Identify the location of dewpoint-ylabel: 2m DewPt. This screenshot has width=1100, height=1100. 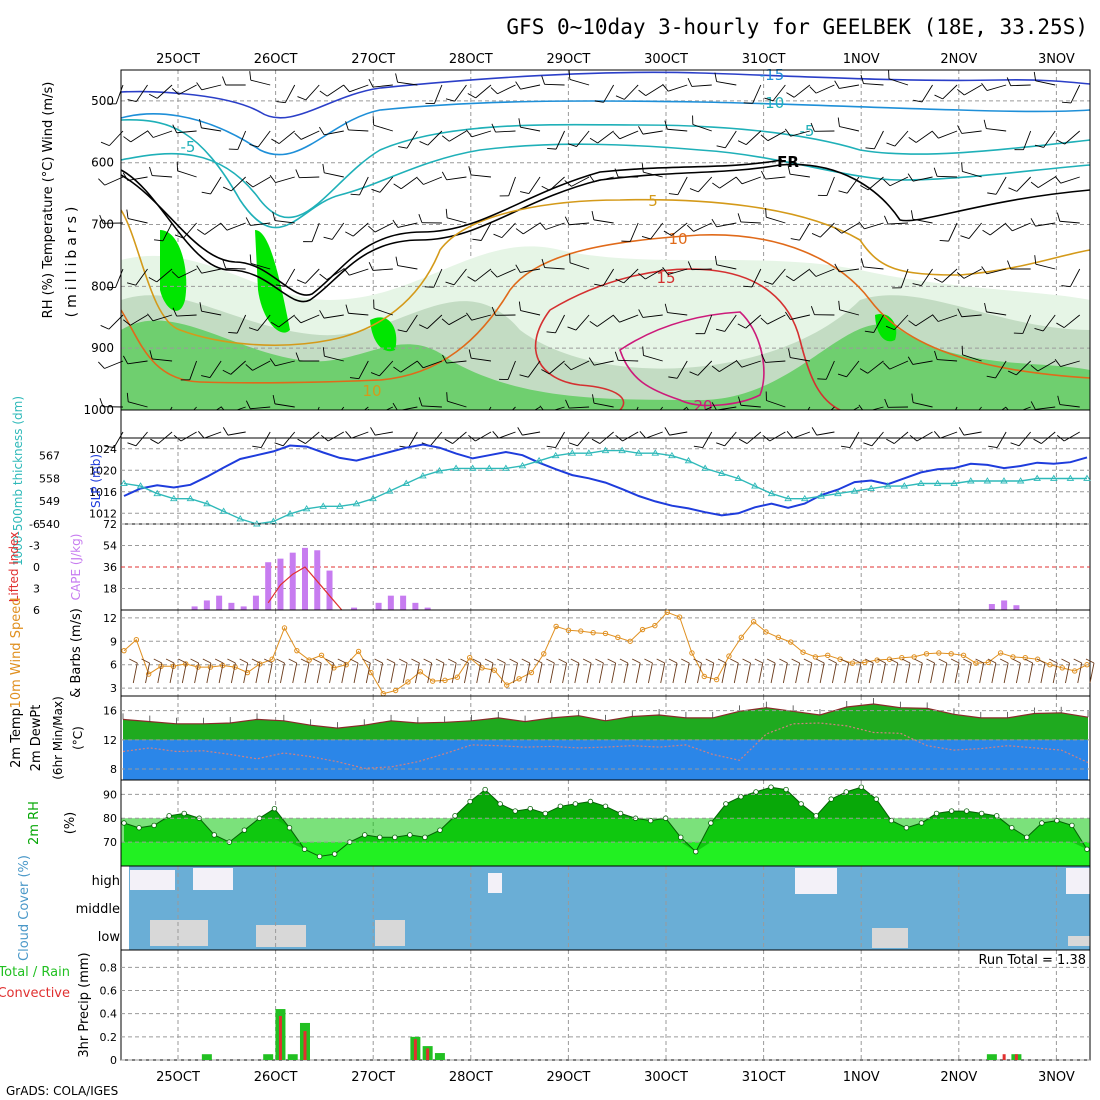
(36, 738).